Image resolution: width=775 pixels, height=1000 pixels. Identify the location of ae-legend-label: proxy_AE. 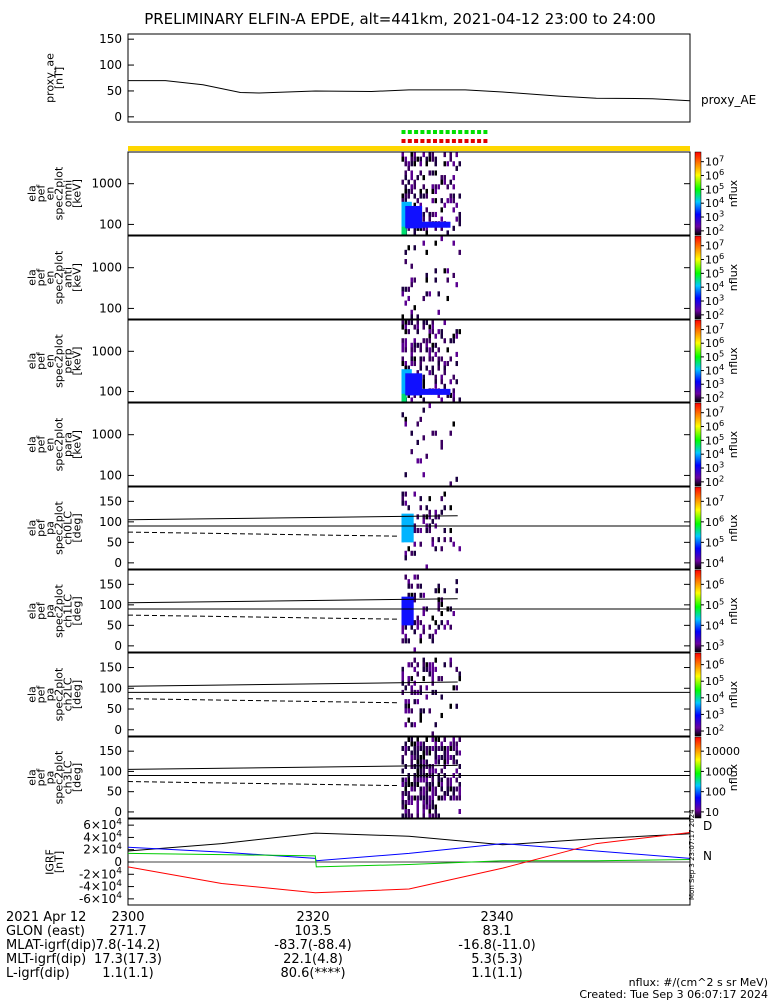
(728, 100).